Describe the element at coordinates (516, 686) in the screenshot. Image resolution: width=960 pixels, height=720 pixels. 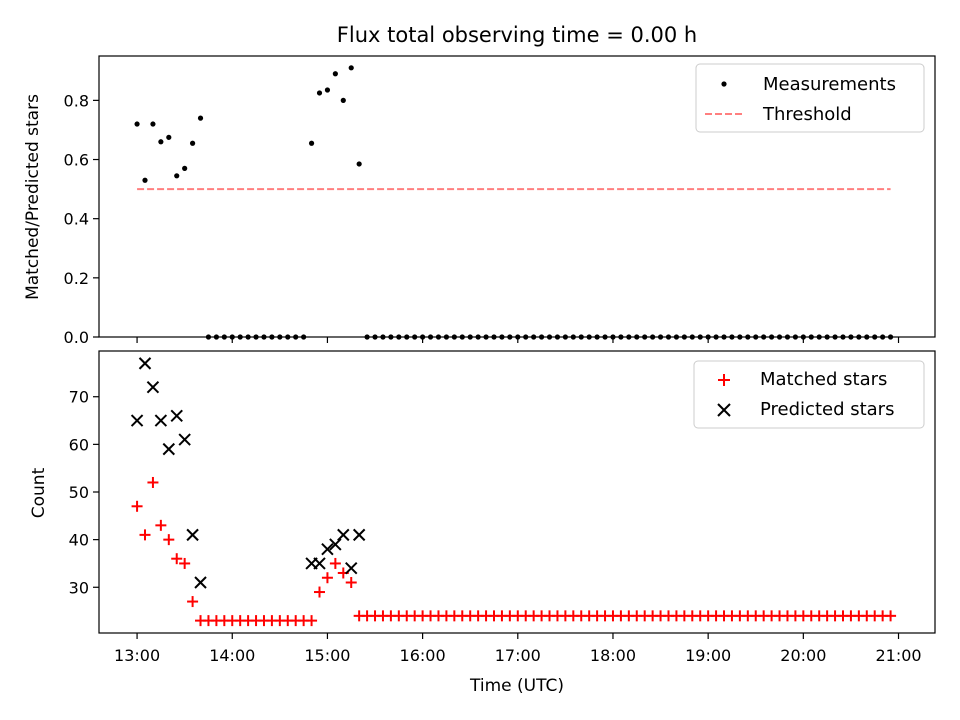
I see `bottom-x-axis-label: Time (UTC)` at that location.